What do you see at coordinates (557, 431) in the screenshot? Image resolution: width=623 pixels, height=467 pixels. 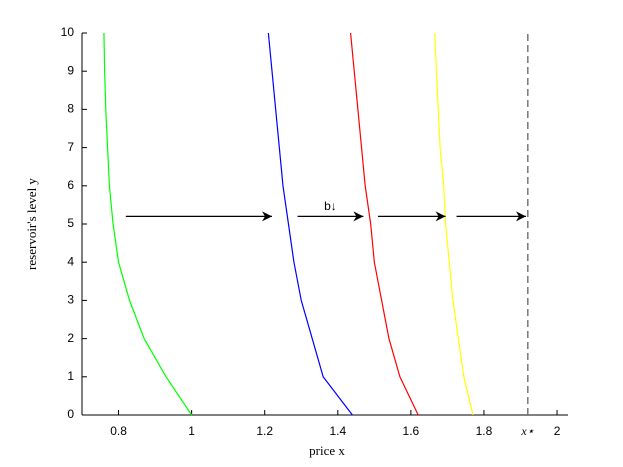 I see `x-tick-label: 2` at bounding box center [557, 431].